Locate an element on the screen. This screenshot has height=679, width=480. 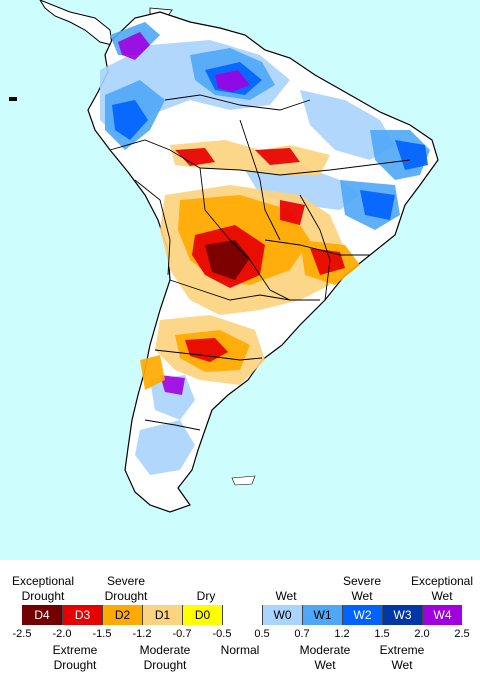
label-wet: Wet is located at coordinates (286, 596).